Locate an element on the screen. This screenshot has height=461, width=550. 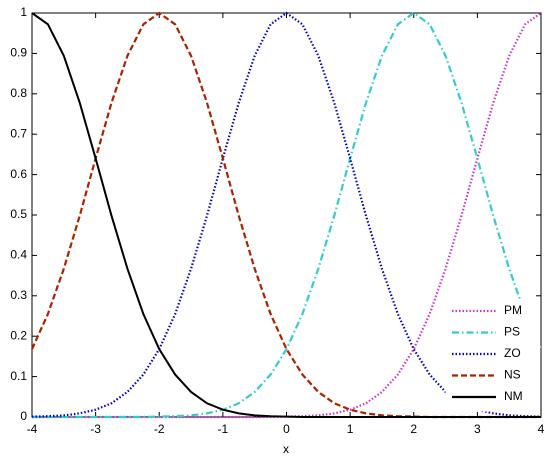
legend-label: NS is located at coordinates (512, 375).